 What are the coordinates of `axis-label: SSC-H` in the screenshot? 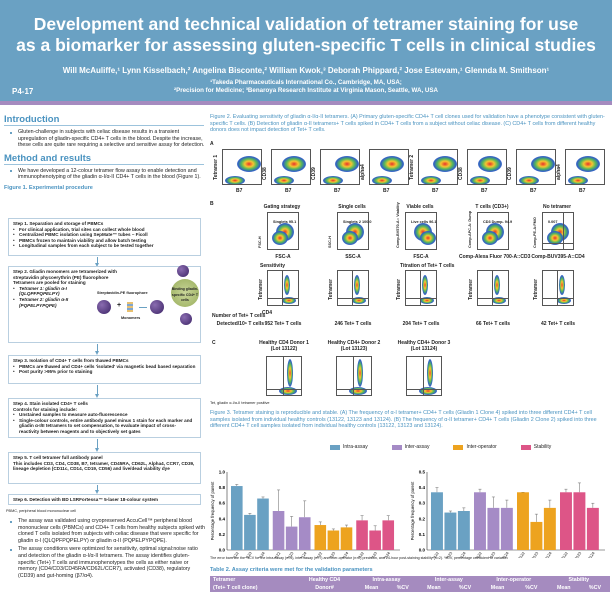 It's located at (330, 242).